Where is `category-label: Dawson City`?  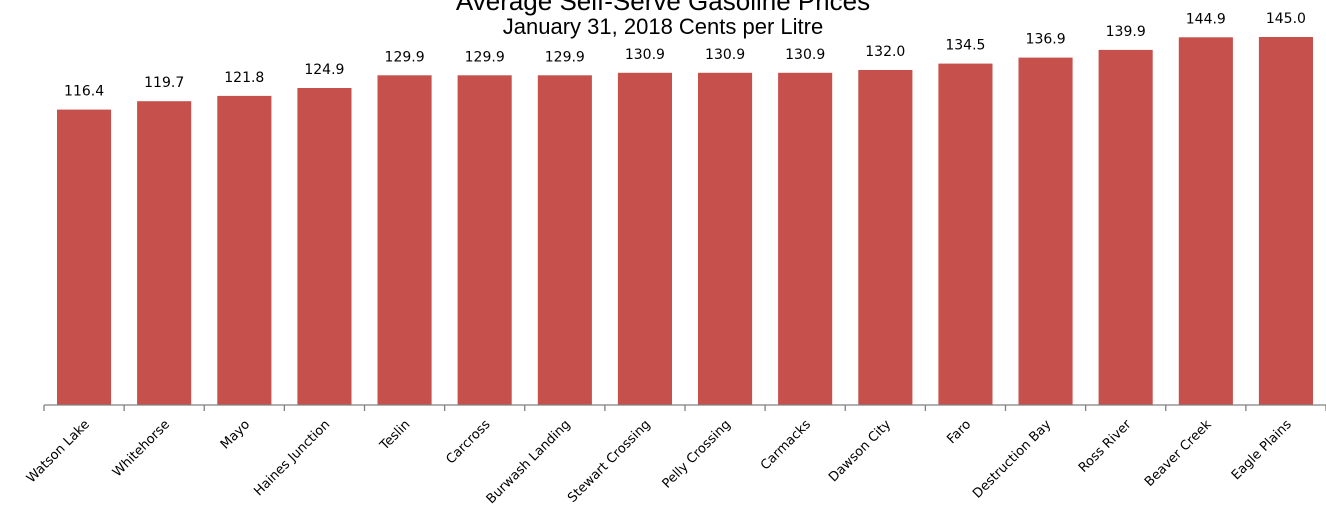 category-label: Dawson City is located at coordinates (860, 451).